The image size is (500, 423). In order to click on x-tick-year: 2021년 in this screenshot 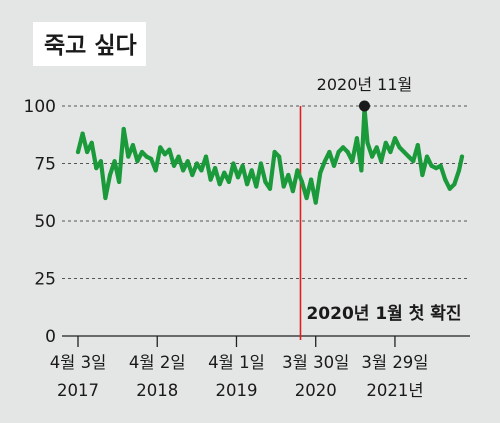, I will do `click(394, 390)`.